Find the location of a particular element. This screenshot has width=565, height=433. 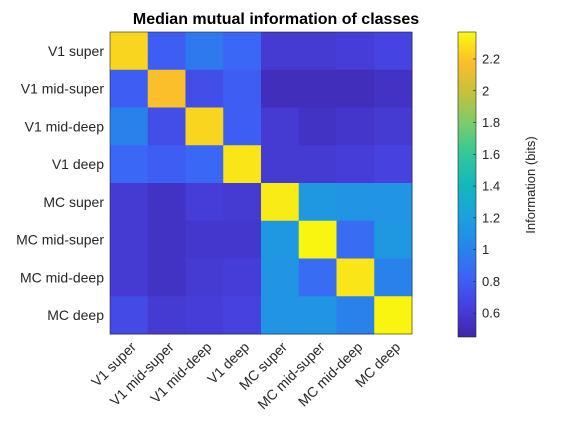

row-tick-label: V1 mid-super is located at coordinates (63, 89).